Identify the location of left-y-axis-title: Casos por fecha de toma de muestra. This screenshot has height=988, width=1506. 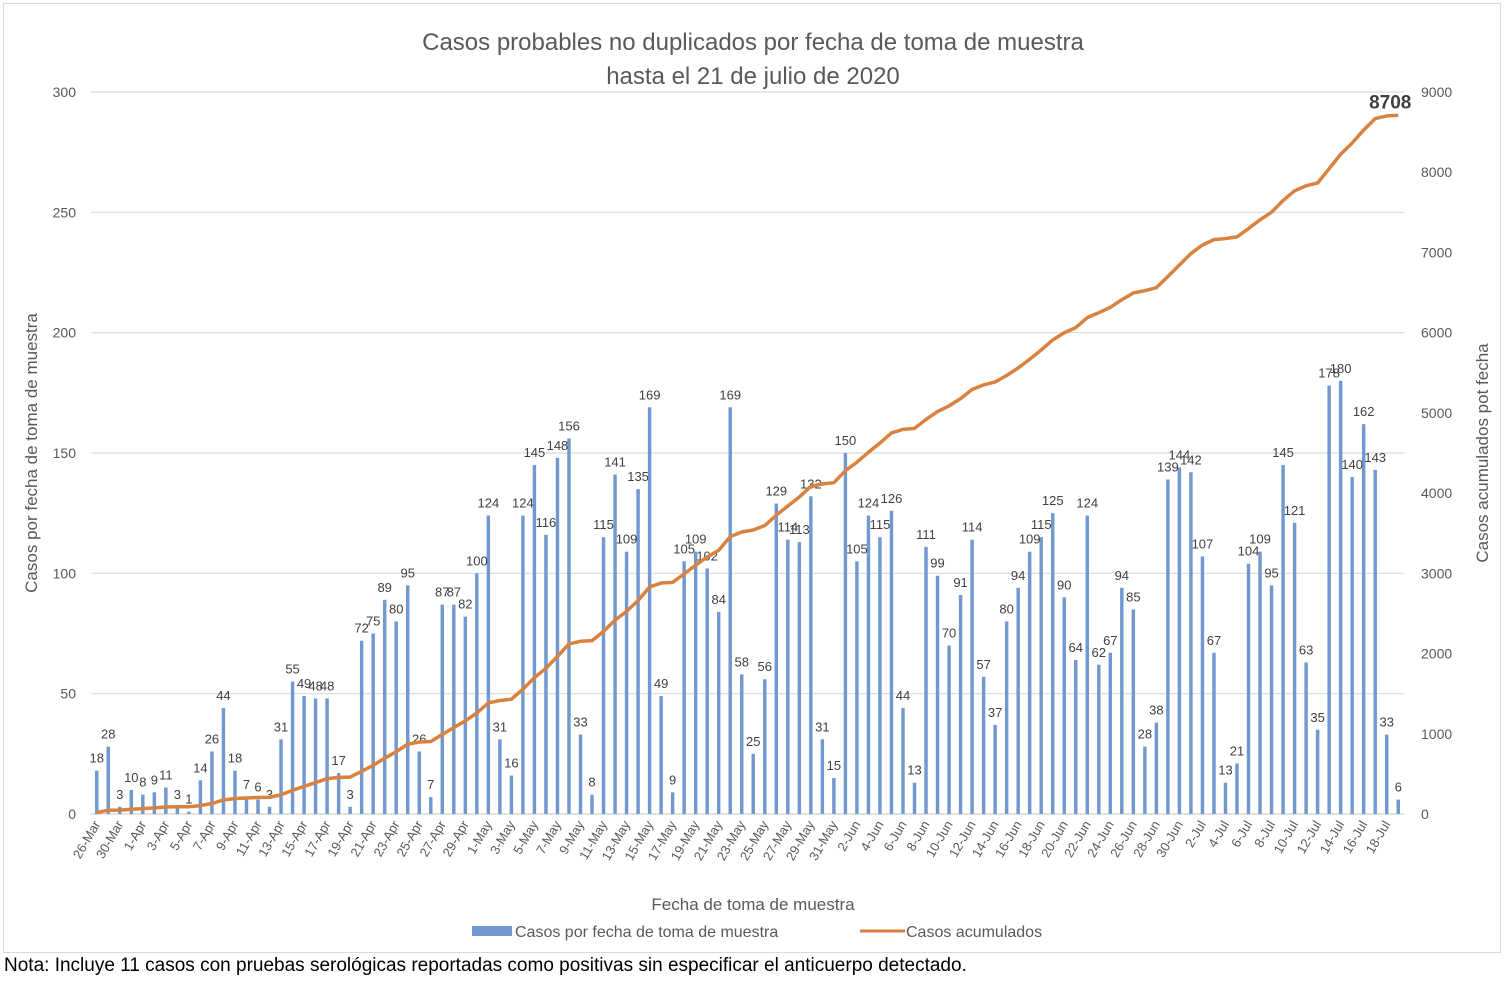
(31, 453).